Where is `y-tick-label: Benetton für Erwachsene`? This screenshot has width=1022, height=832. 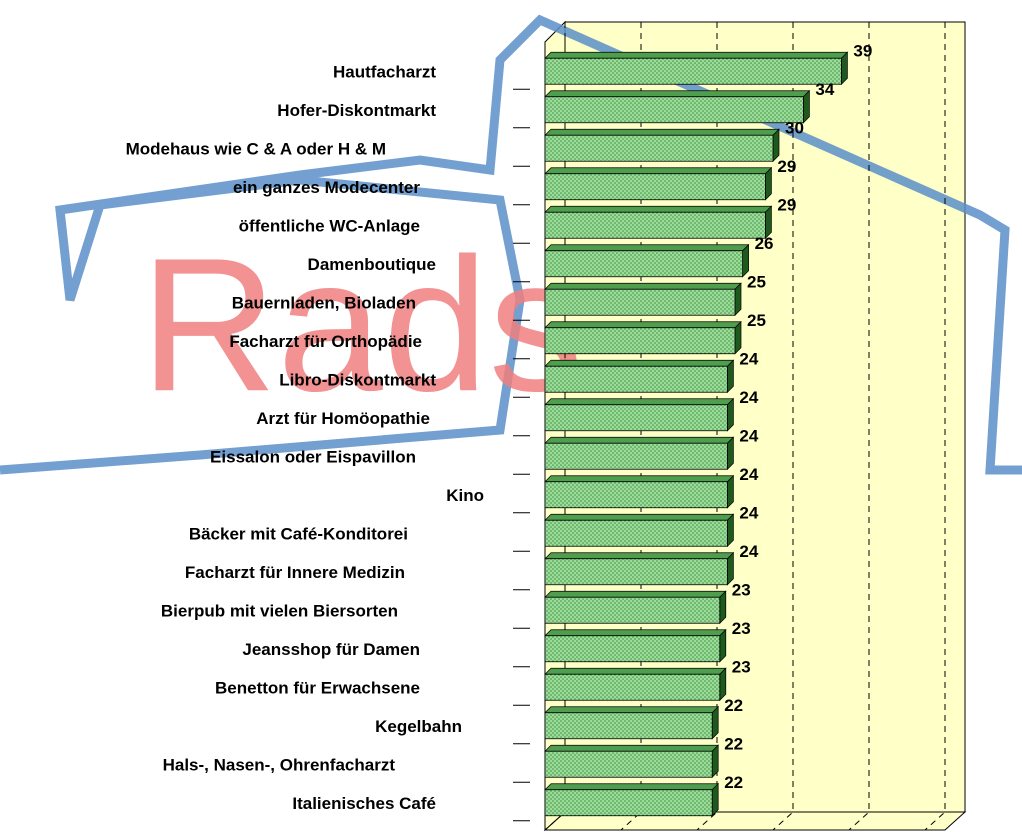 y-tick-label: Benetton für Erwachsene is located at coordinates (317, 688).